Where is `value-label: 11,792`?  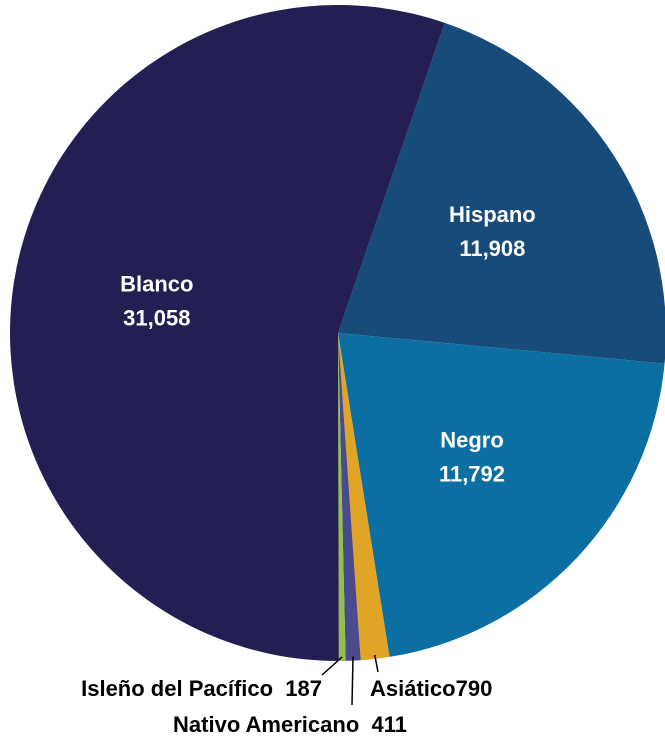
value-label: 11,792 is located at coordinates (472, 473).